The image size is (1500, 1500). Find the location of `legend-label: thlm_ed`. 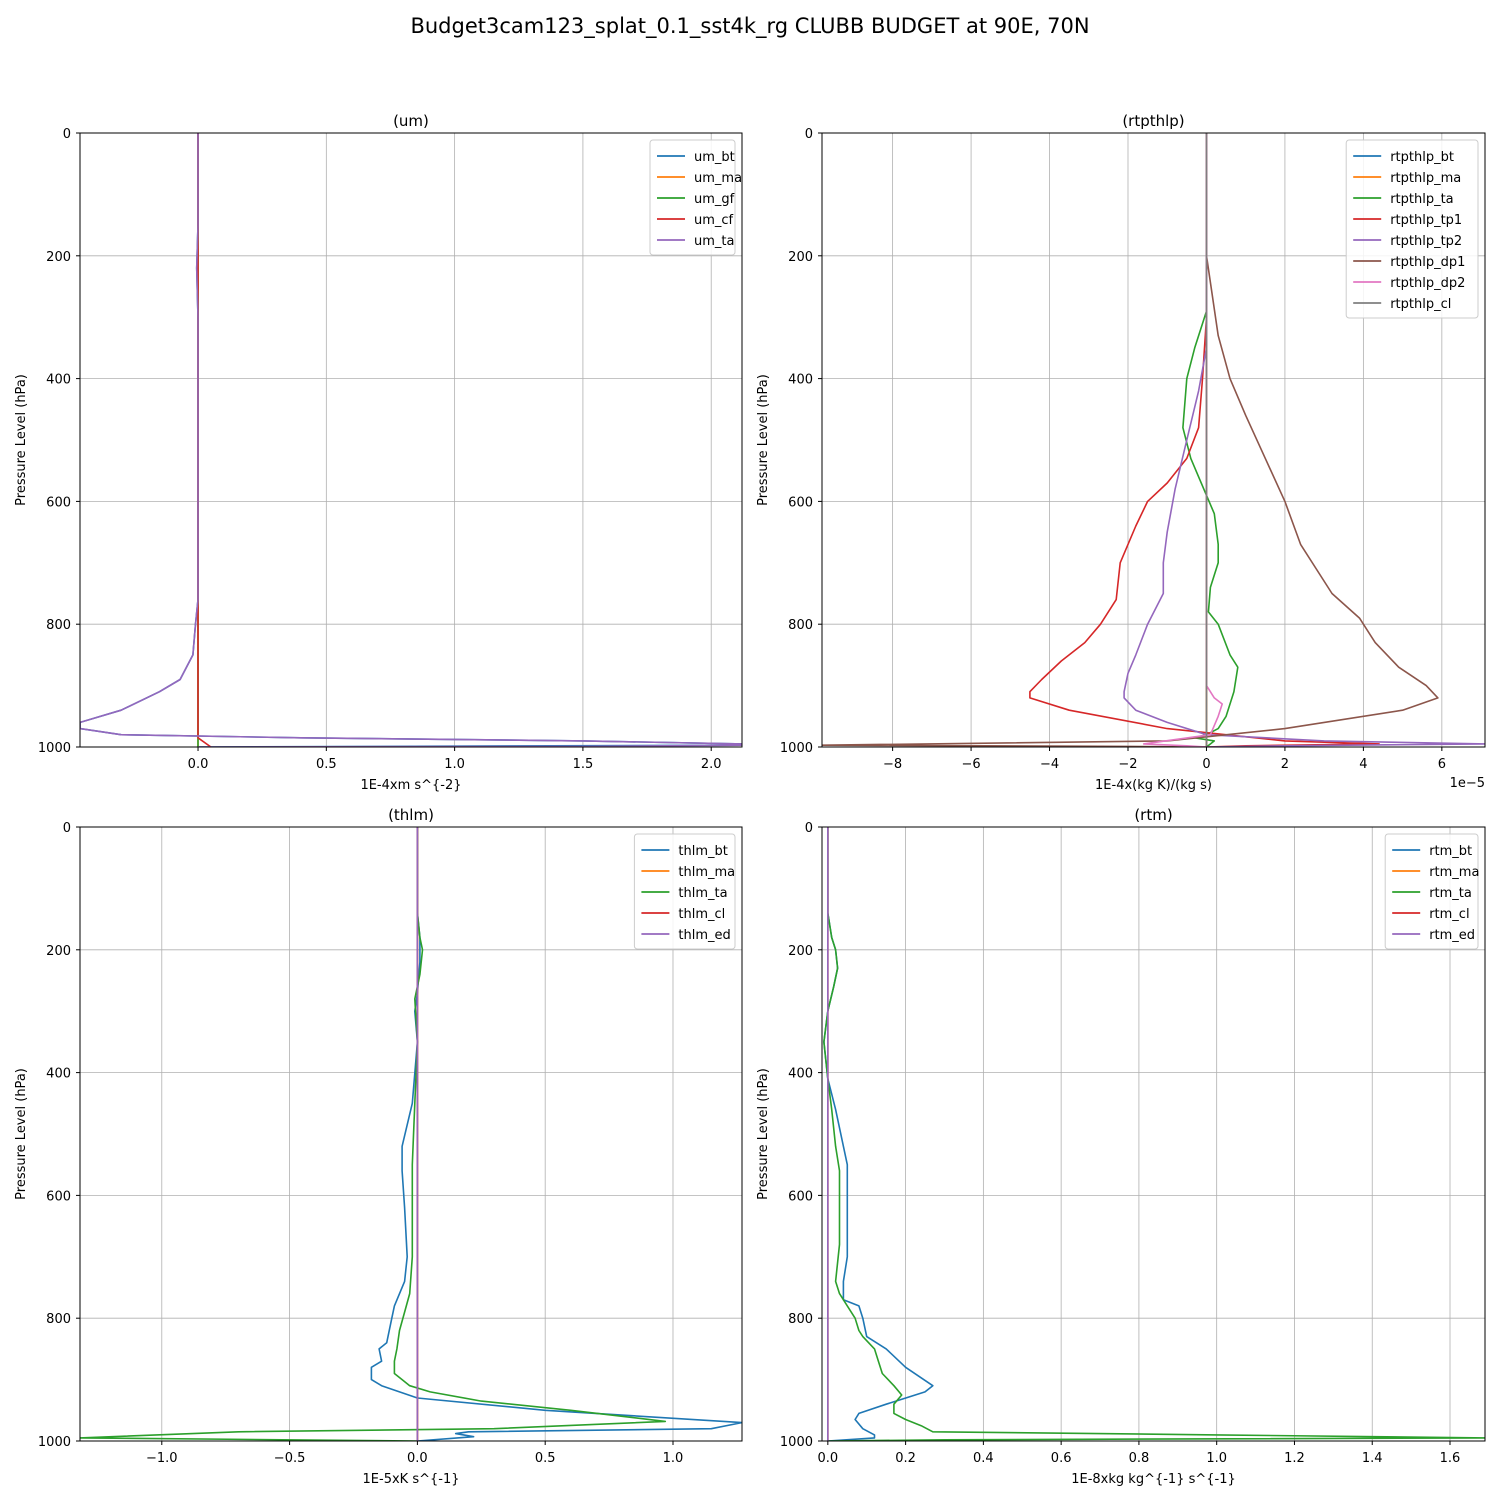

legend-label: thlm_ed is located at coordinates (704, 935).